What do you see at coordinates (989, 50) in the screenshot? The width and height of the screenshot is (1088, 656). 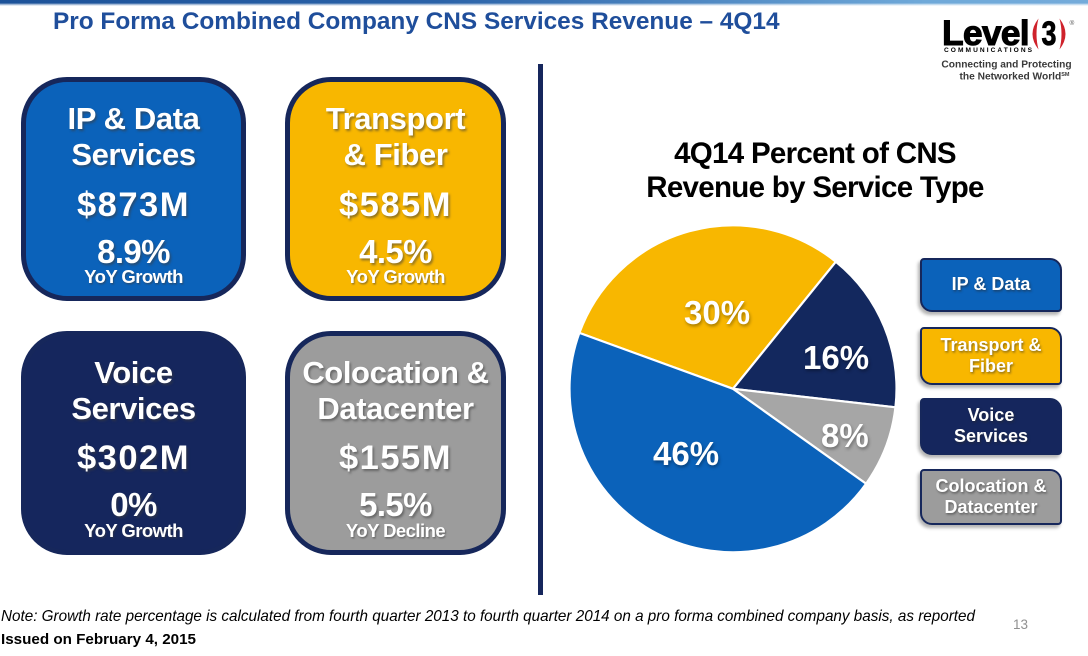 I see `svg-text: COMMUNICATIONS` at bounding box center [989, 50].